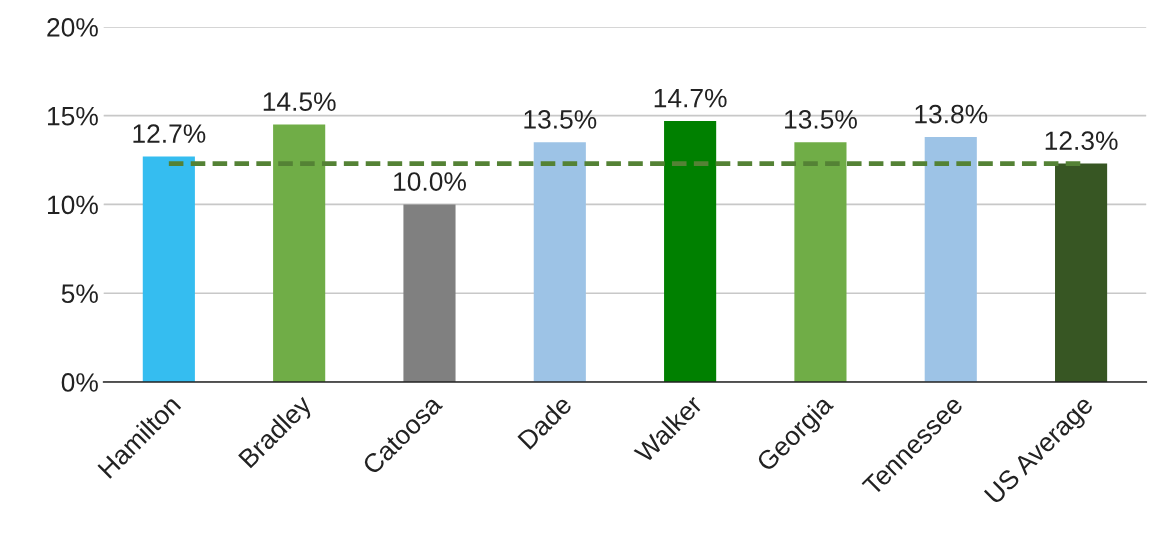 This screenshot has width=1152, height=538. Describe the element at coordinates (1081, 141) in the screenshot. I see `data-label: 12.3%` at that location.